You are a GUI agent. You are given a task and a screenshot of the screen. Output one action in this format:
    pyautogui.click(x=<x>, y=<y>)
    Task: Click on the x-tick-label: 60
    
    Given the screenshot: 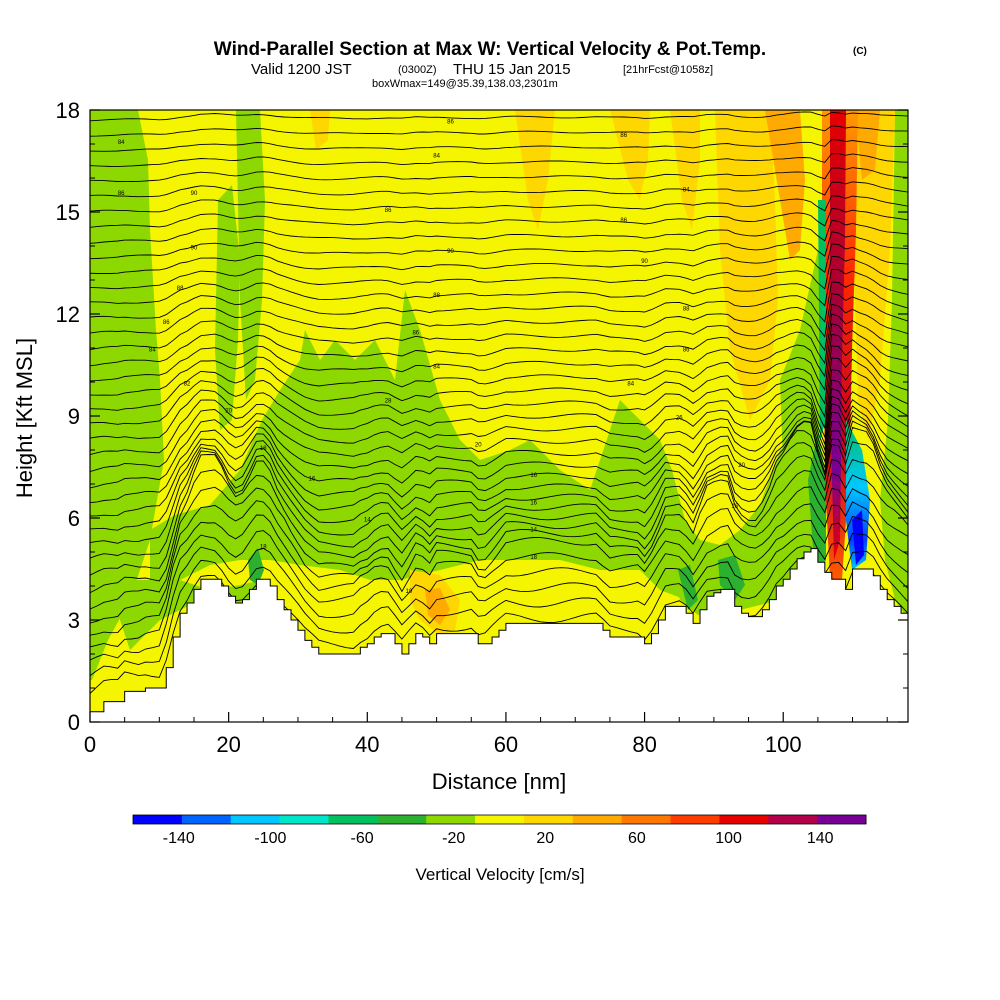 What is the action you would take?
    pyautogui.click(x=506, y=744)
    